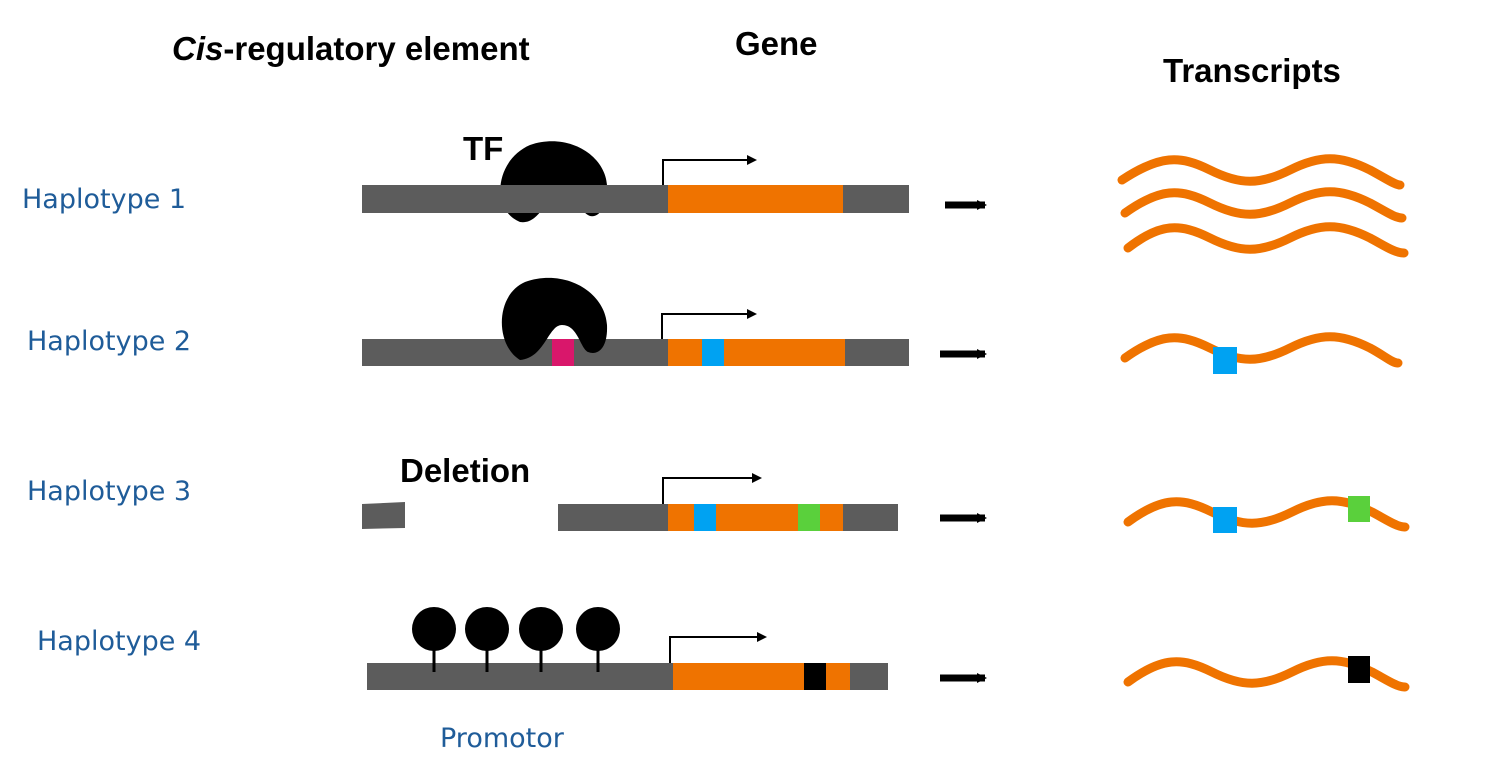 This screenshot has width=1492, height=782. I want to click on tf-label: TF, so click(483, 148).